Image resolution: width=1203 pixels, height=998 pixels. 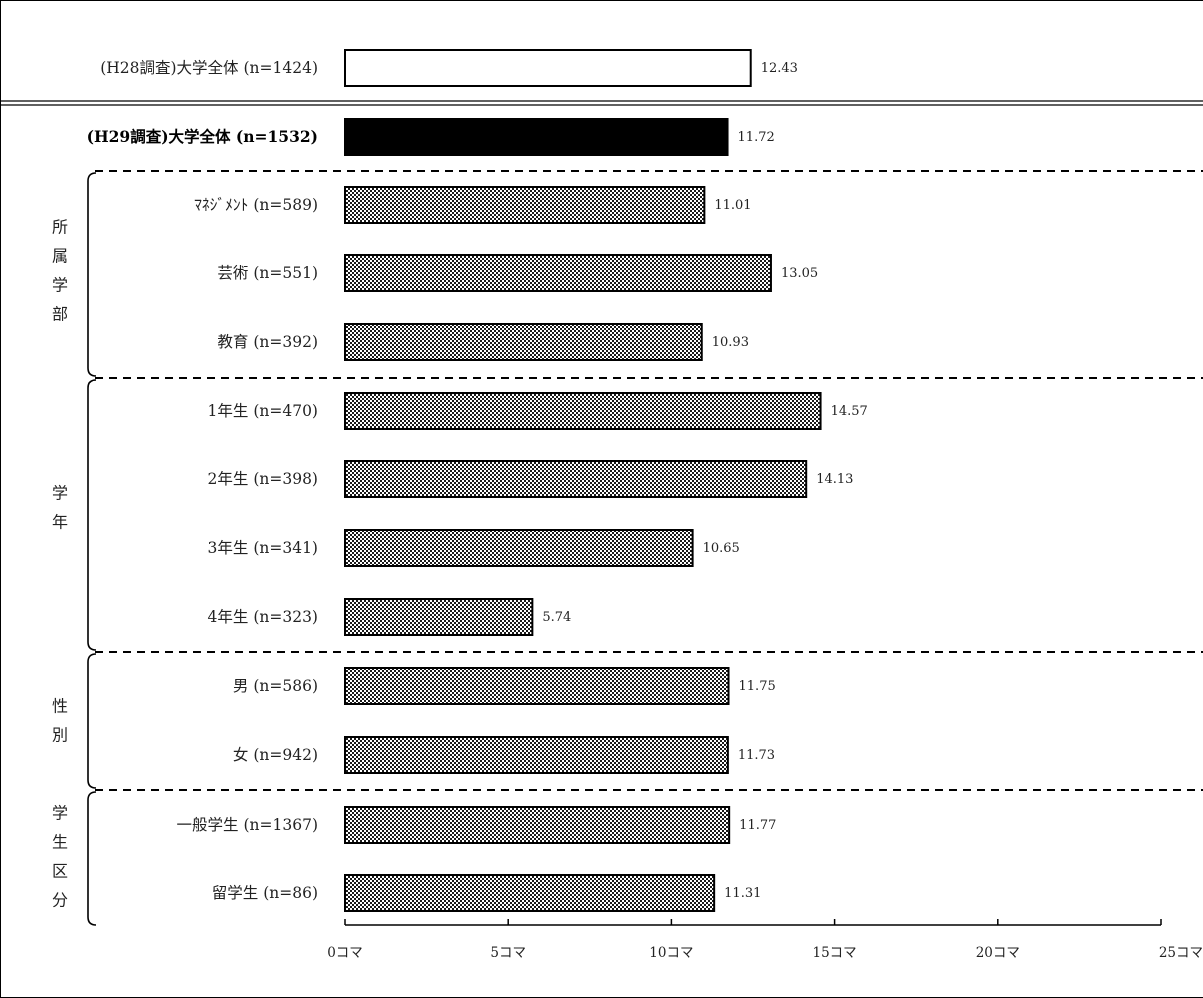 What do you see at coordinates (756, 137) in the screenshot?
I see `value-label: 11.72` at bounding box center [756, 137].